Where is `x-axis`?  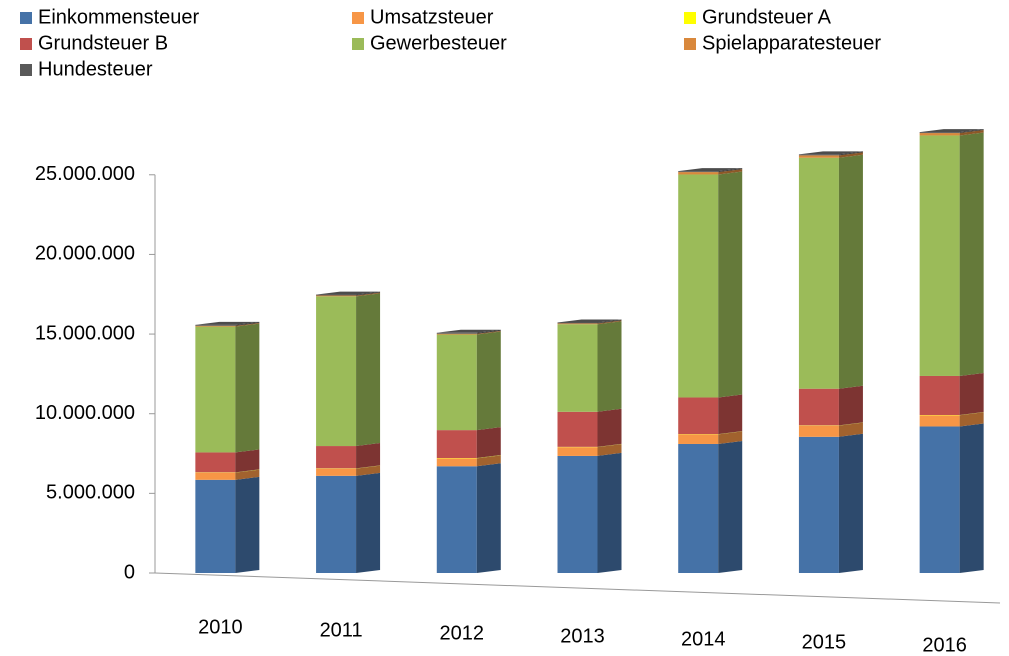
x-axis is located at coordinates (577, 588).